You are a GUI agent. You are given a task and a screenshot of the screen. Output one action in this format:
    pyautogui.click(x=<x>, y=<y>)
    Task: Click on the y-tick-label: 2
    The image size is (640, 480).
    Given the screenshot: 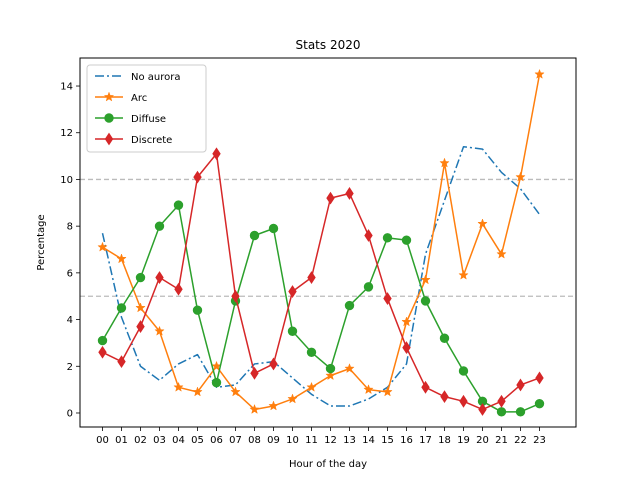 What is the action you would take?
    pyautogui.click(x=70, y=367)
    